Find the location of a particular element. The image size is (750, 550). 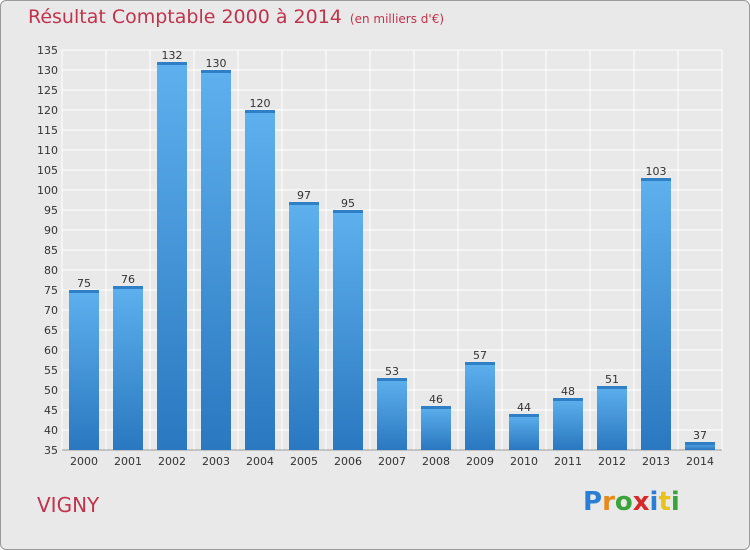

logo-letter: x is located at coordinates (641, 502).